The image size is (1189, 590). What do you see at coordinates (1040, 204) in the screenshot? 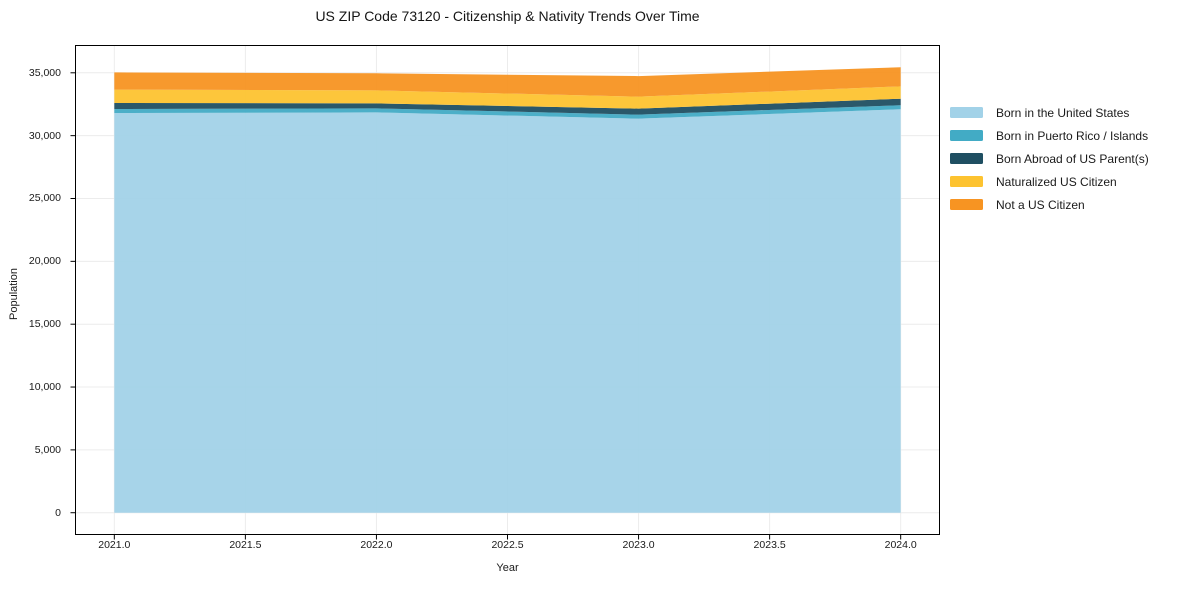
I see `legend-label: Not a US Citizen` at bounding box center [1040, 204].